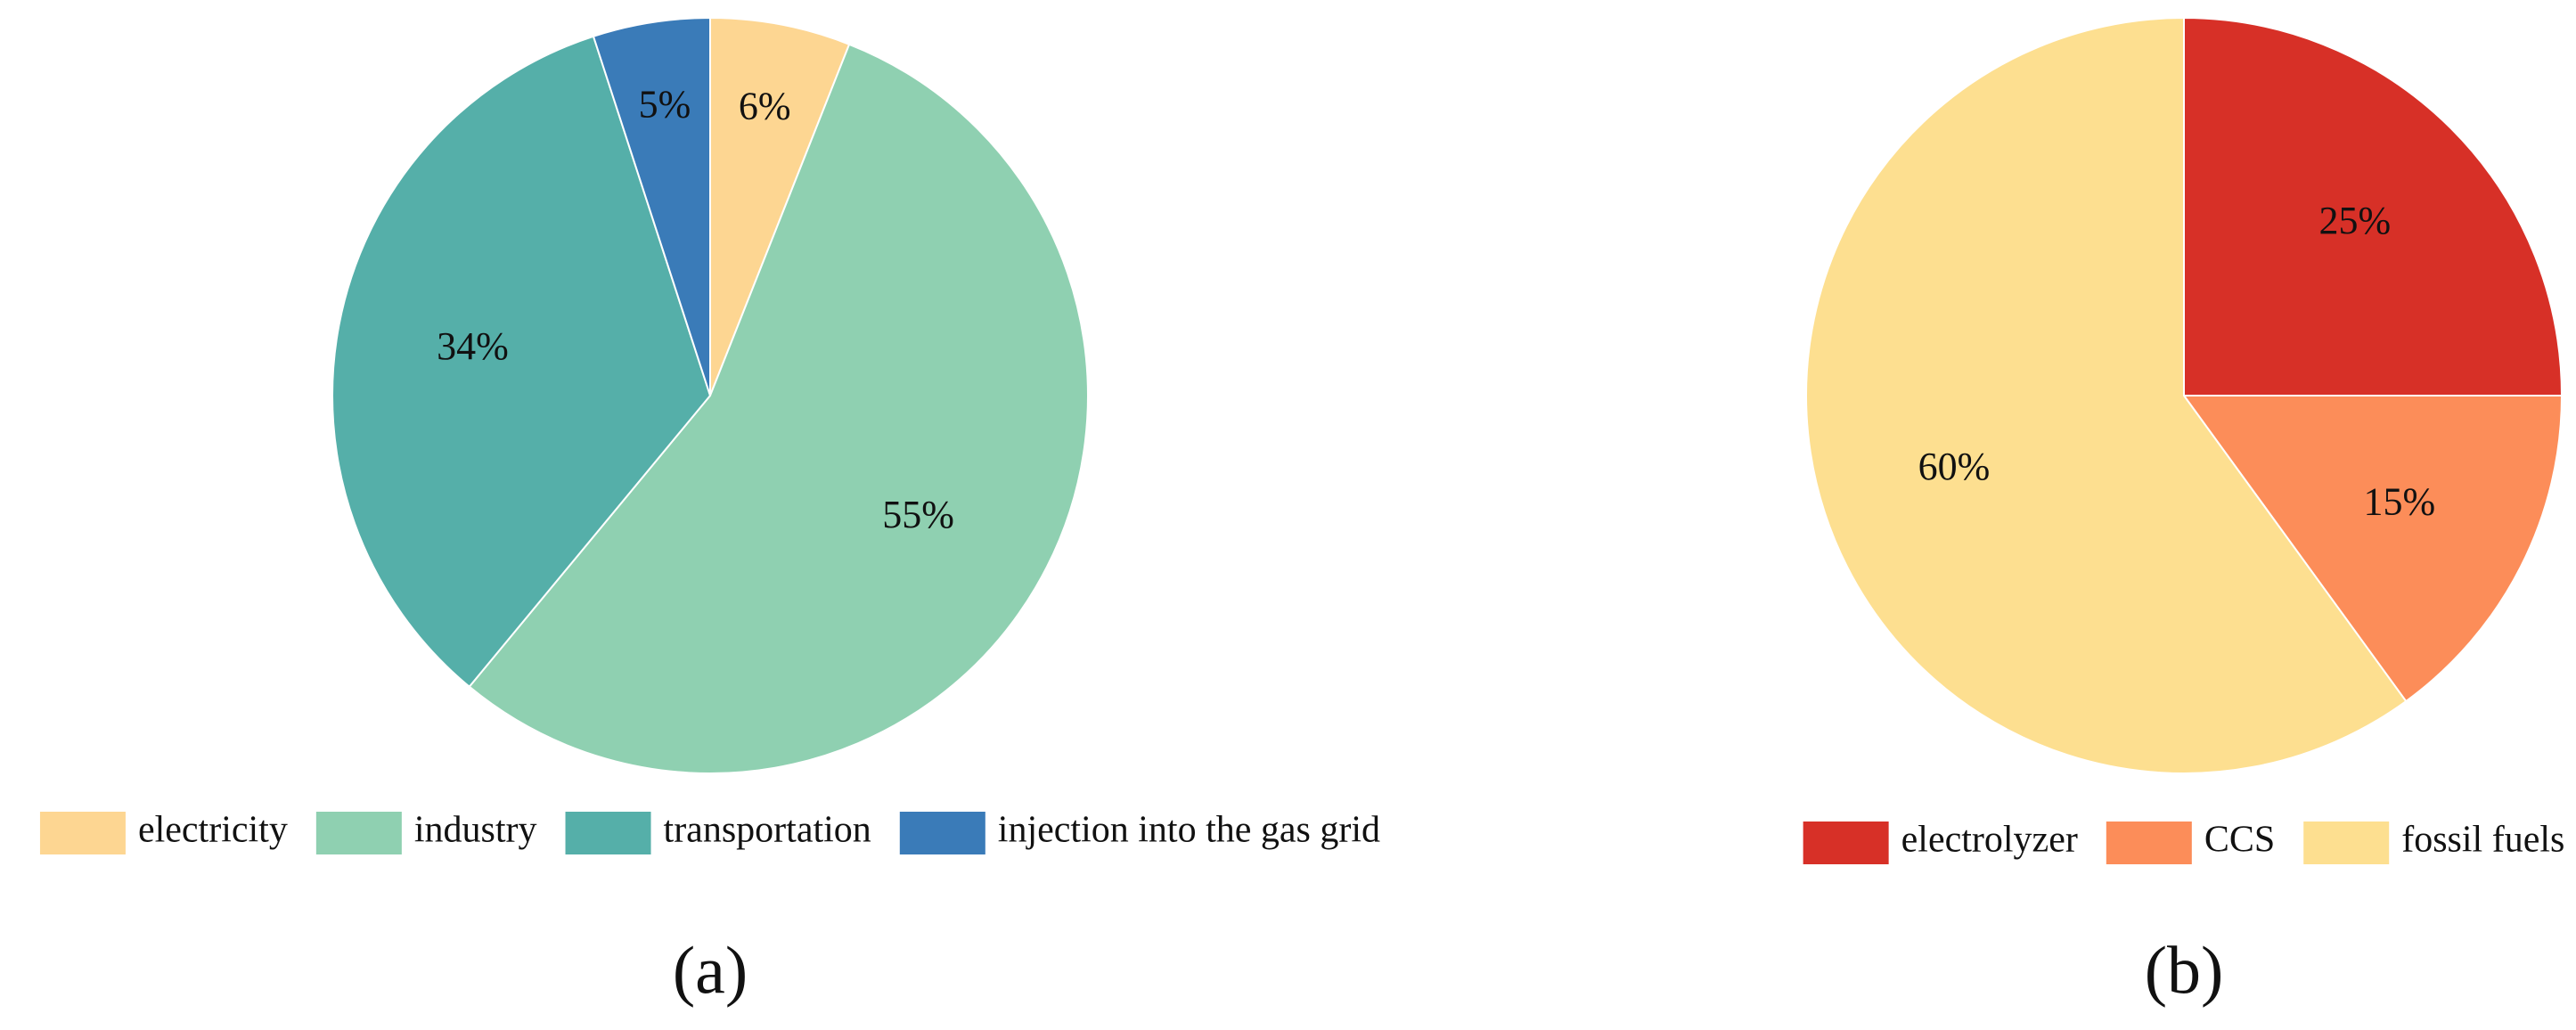 This screenshot has width=2576, height=1030. I want to click on legend: electrolyzer CCS fossil fuels, so click(2183, 842).